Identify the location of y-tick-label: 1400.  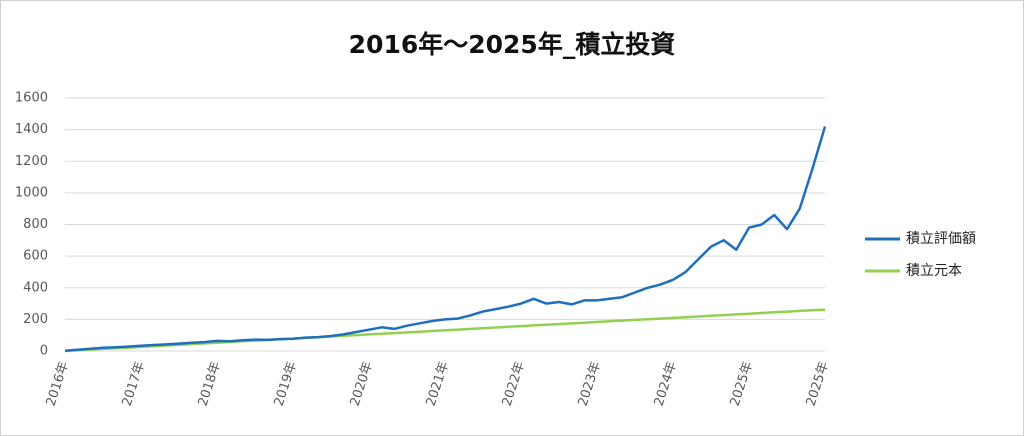
(31, 129).